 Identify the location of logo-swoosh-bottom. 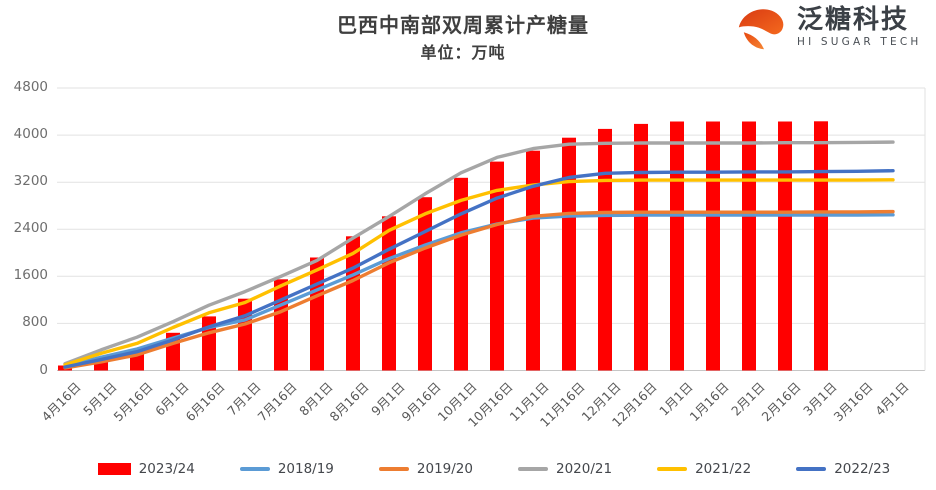
(754, 41).